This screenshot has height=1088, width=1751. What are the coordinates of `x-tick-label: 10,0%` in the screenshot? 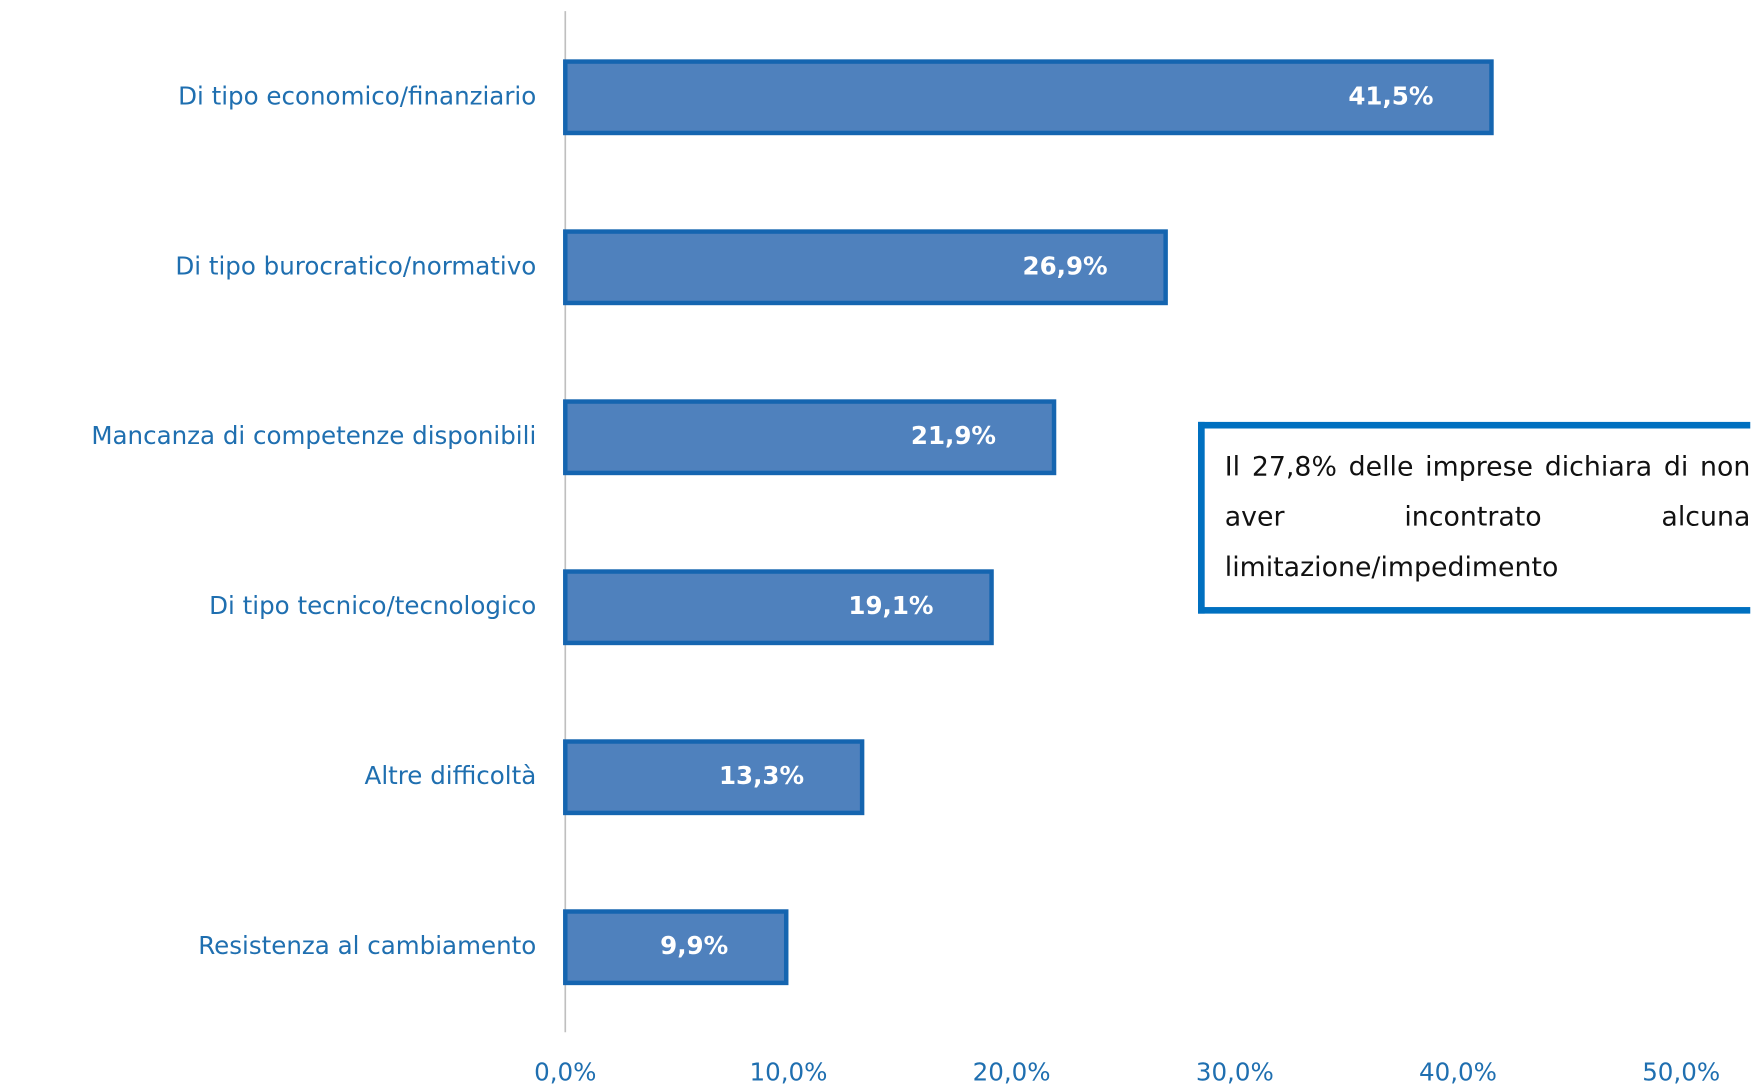 It's located at (788, 1071).